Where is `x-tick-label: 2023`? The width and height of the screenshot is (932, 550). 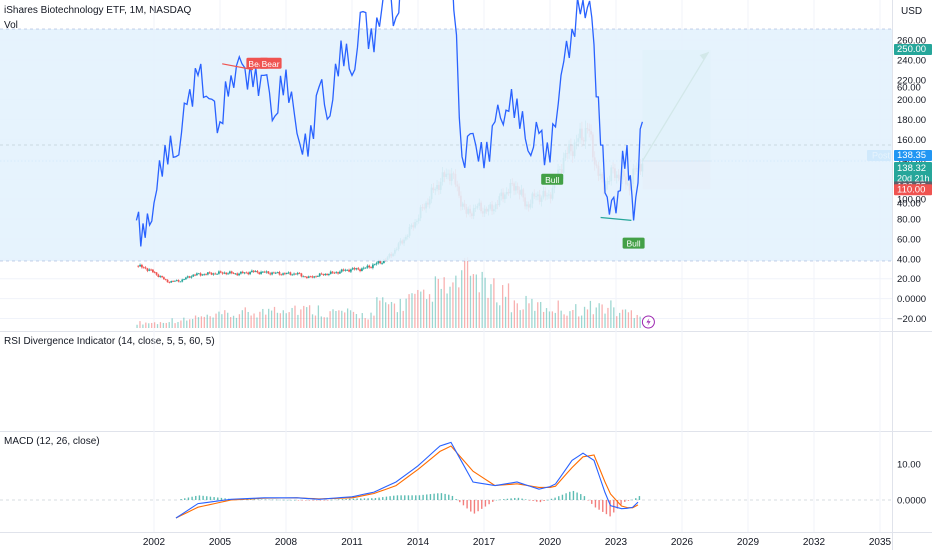 x-tick-label: 2023 is located at coordinates (616, 542).